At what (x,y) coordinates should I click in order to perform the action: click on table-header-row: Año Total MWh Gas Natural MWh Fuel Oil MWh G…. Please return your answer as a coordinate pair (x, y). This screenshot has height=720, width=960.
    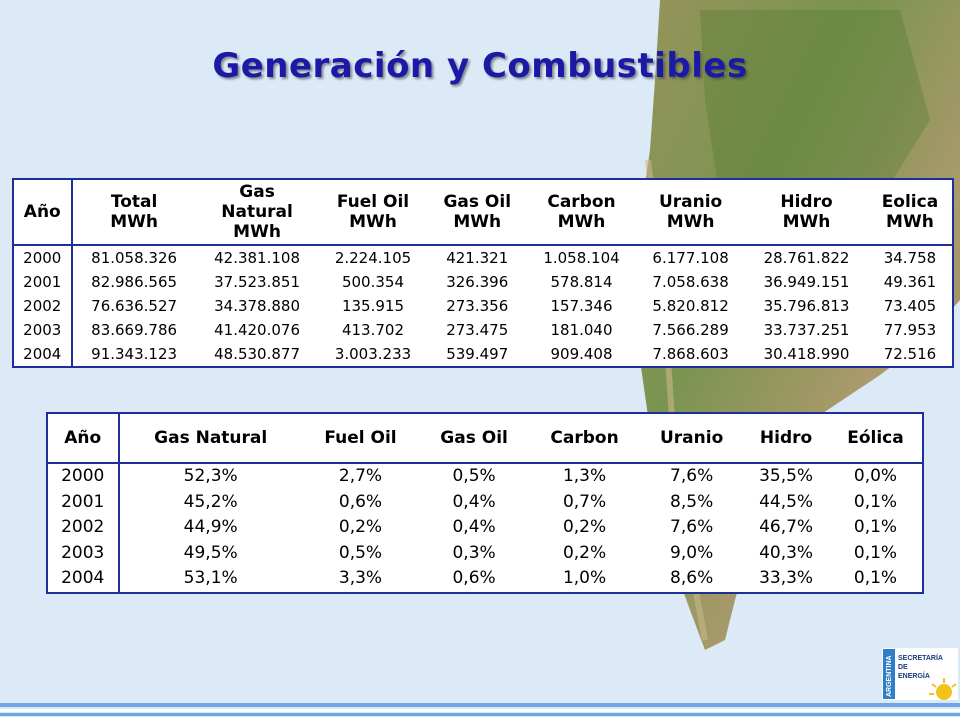
    Looking at the image, I should click on (483, 212).